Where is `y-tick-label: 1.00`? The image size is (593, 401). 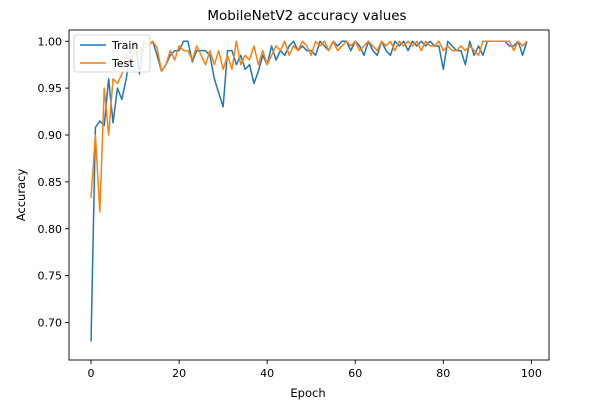 y-tick-label: 1.00 is located at coordinates (50, 41).